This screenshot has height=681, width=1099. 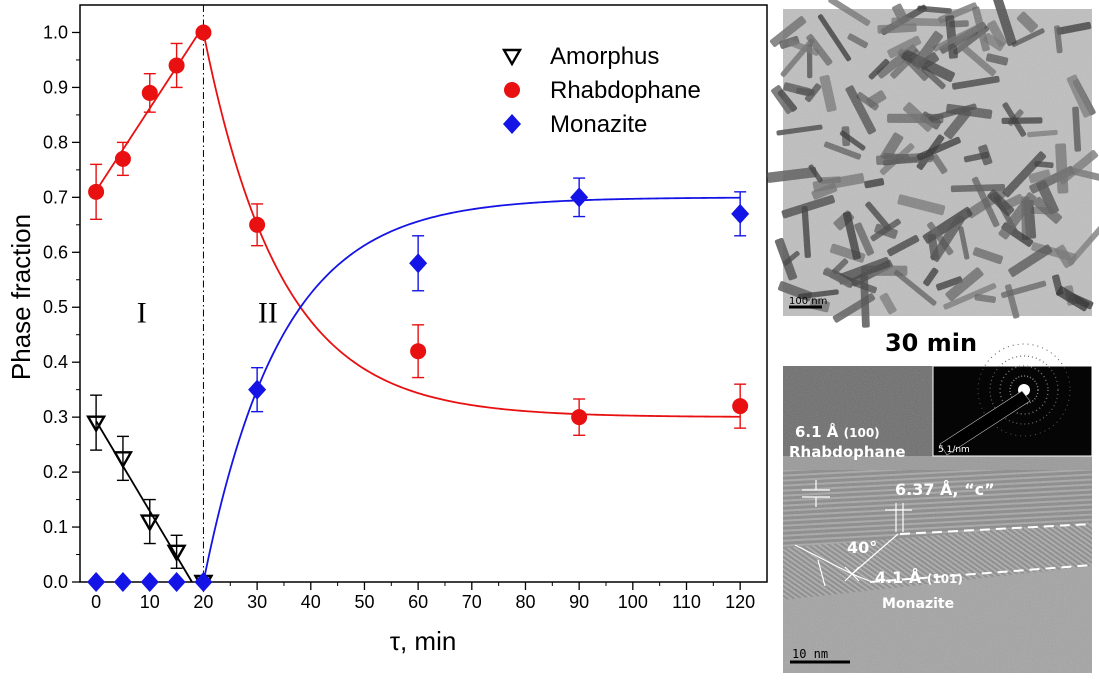 What do you see at coordinates (423, 641) in the screenshot?
I see `x-axis-title: τ, min` at bounding box center [423, 641].